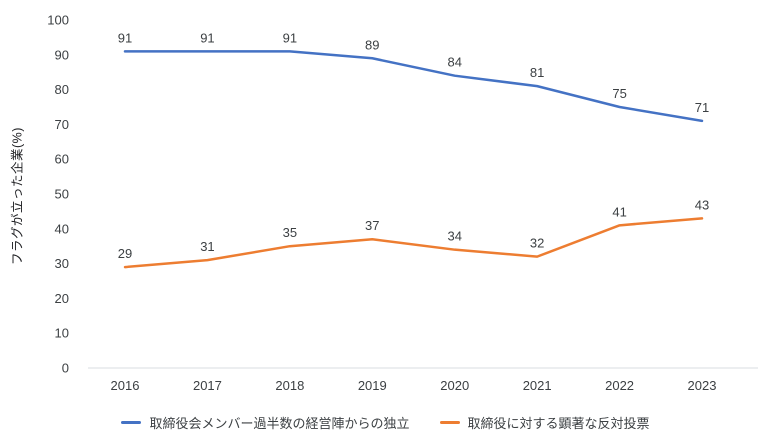 This screenshot has height=442, width=771. Describe the element at coordinates (619, 385) in the screenshot. I see `x-tick-label: 2022` at that location.